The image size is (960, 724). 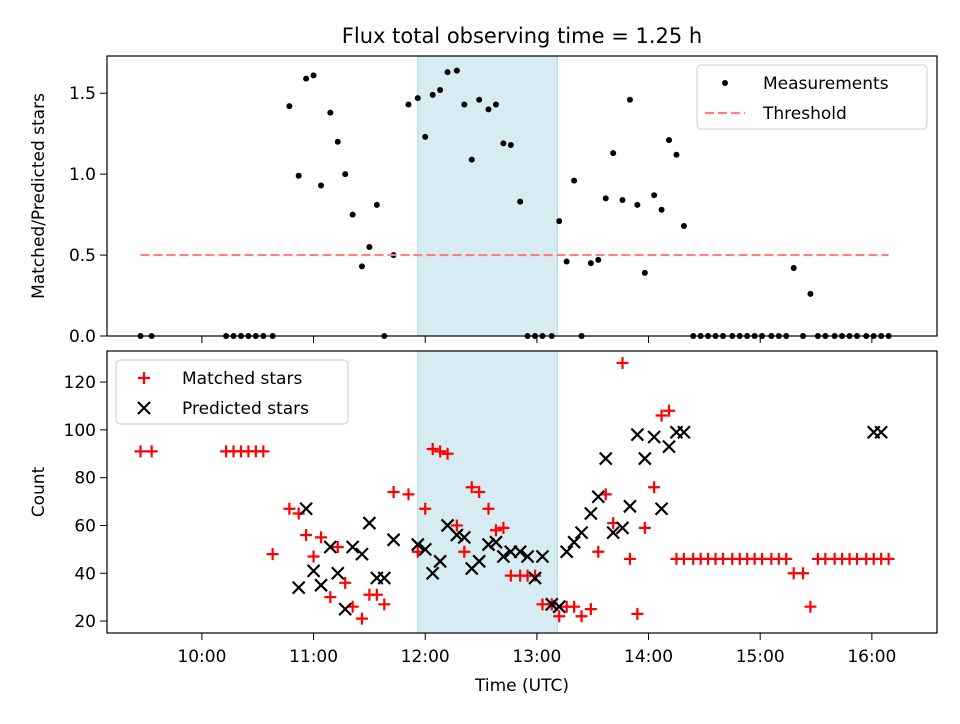 What do you see at coordinates (144, 408) in the screenshot?
I see `legend-marker-predicted` at bounding box center [144, 408].